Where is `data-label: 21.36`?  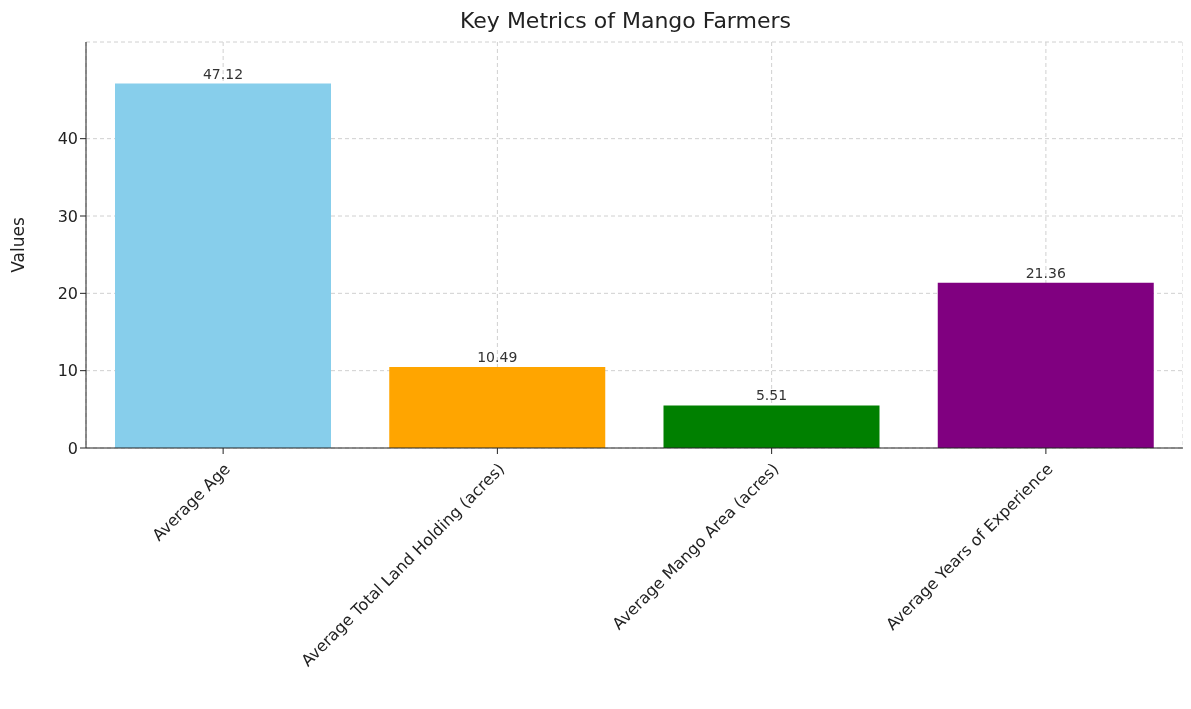 data-label: 21.36 is located at coordinates (1045, 272).